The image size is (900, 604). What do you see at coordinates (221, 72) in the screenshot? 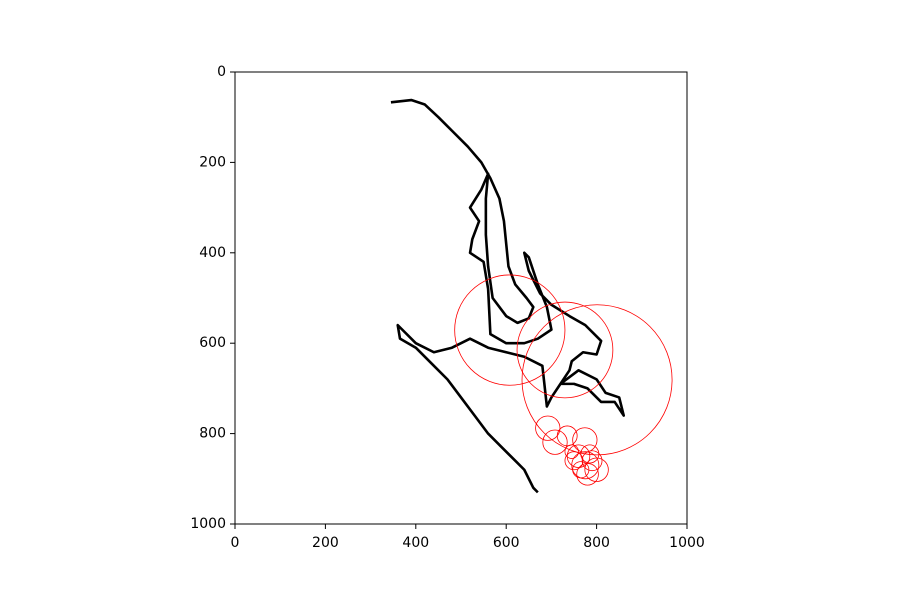
I see `y-tick-label: 0` at bounding box center [221, 72].